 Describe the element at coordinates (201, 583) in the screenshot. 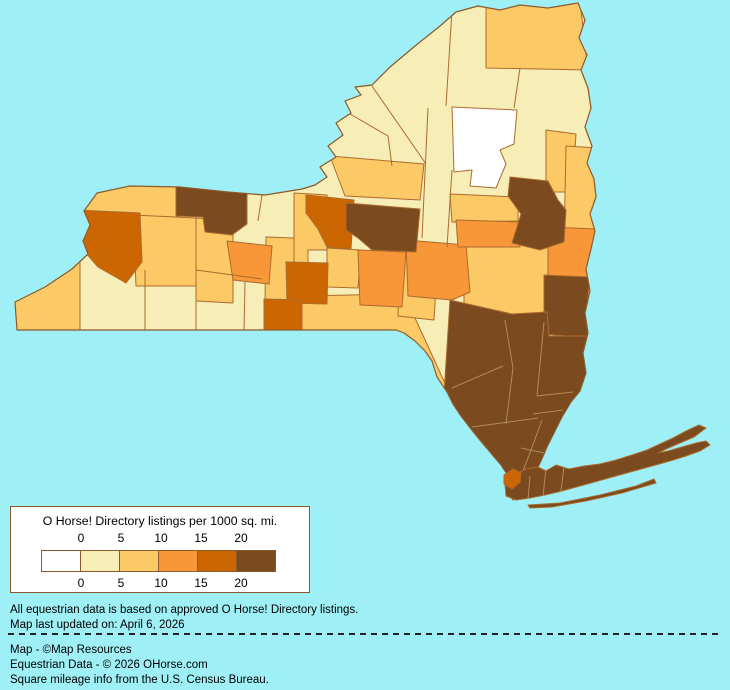

I see `legend-bottom-label: 15` at that location.